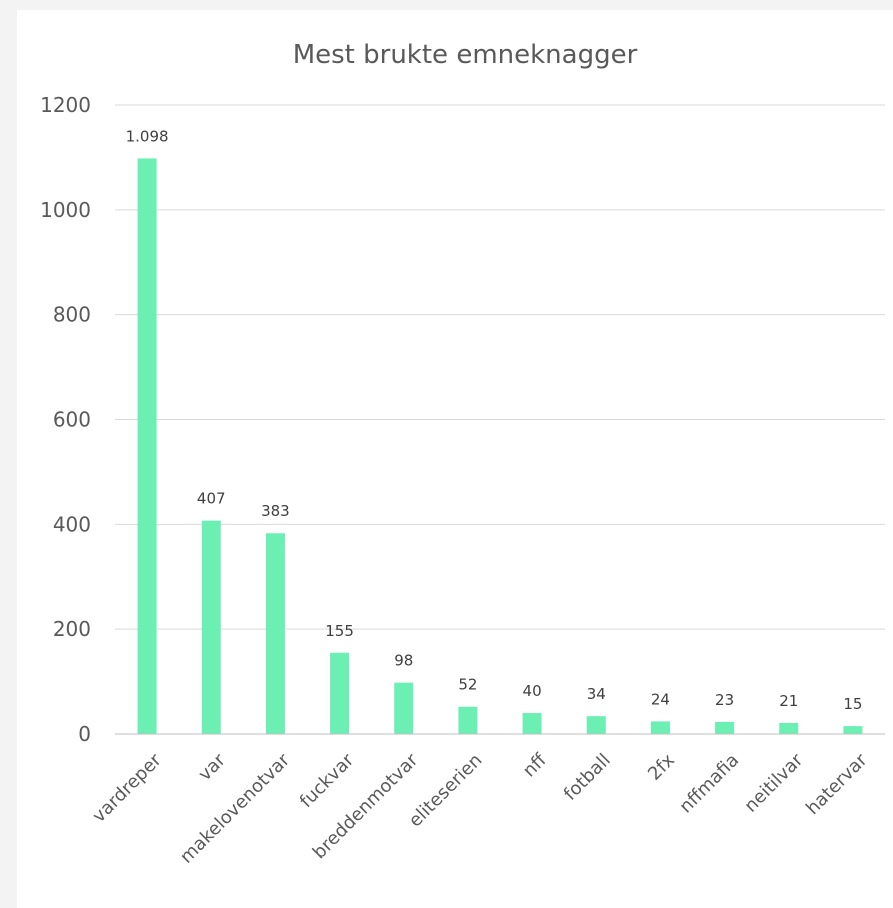  I want to click on y-tick-label: 200, so click(72, 629).